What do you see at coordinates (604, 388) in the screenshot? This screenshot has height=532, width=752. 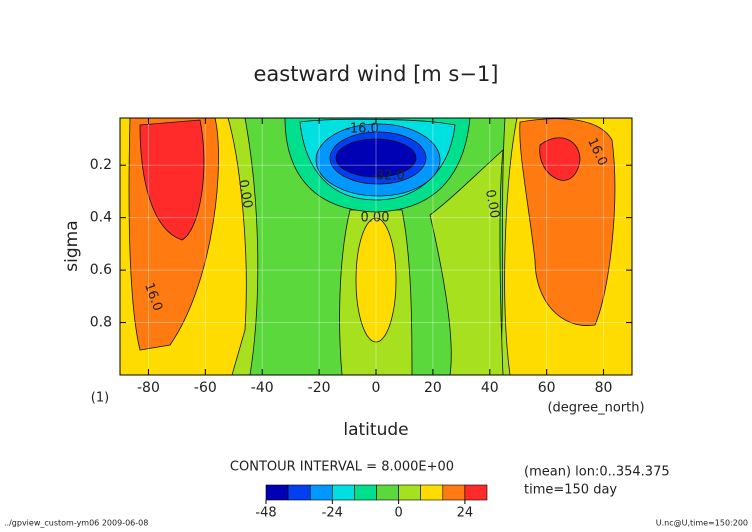 I see `x-tick-label: 80` at bounding box center [604, 388].